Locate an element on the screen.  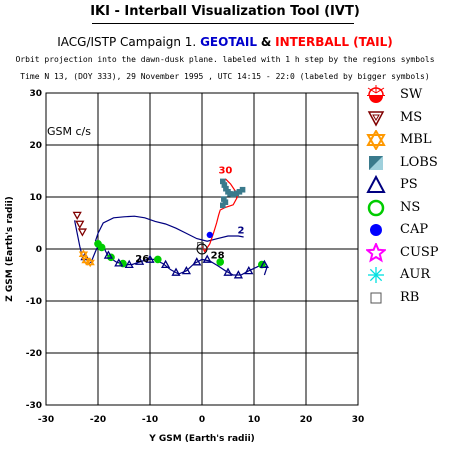
app-title: IKI - Interball Visualization Tool (IVT) is located at coordinates (225, 11).